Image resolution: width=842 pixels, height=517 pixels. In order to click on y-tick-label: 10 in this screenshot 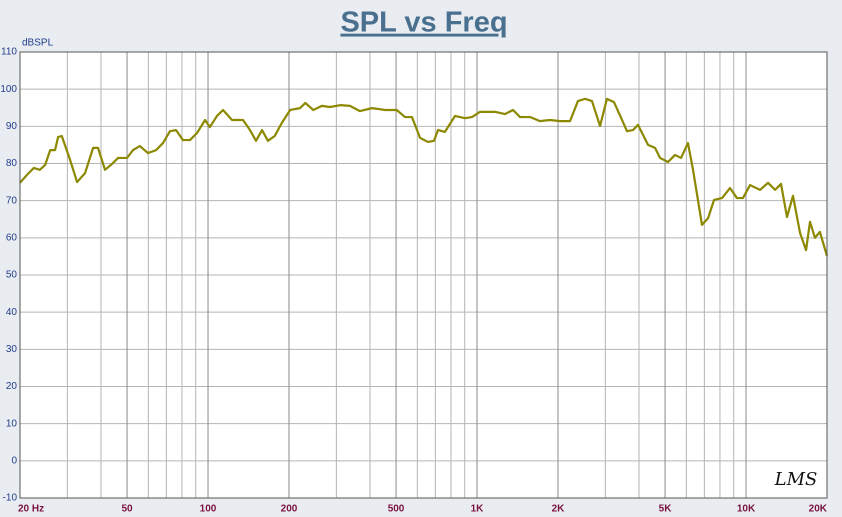, I will do `click(12, 423)`.